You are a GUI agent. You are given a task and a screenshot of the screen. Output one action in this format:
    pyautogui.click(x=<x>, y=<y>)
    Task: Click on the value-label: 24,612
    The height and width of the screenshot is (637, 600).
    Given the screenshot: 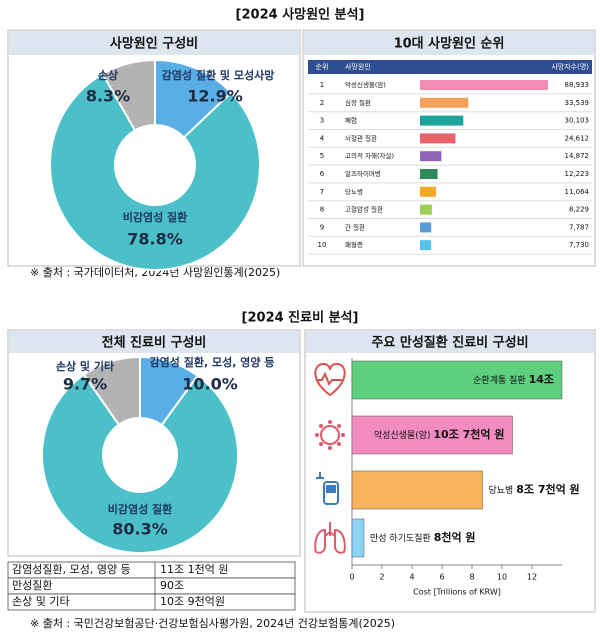 What is the action you would take?
    pyautogui.click(x=577, y=138)
    